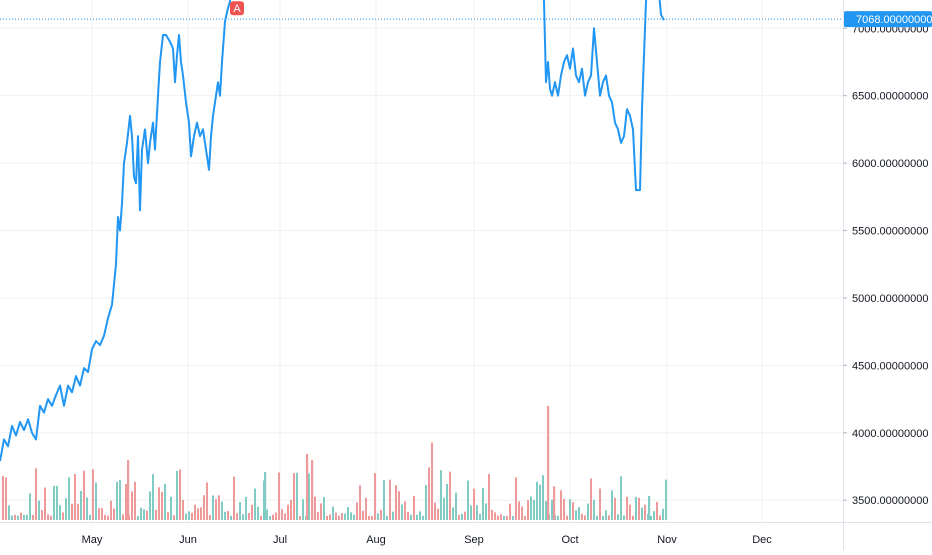 The height and width of the screenshot is (555, 932). I want to click on y-tick-label: 4000.00000000, so click(890, 434).